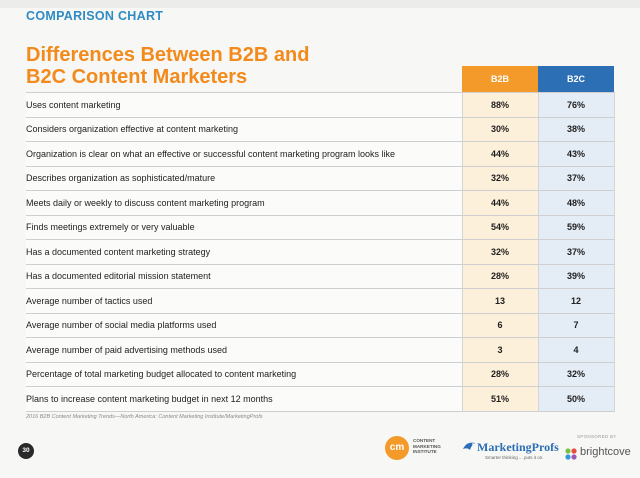 The height and width of the screenshot is (478, 640). I want to click on b2c-value: 32%, so click(576, 374).